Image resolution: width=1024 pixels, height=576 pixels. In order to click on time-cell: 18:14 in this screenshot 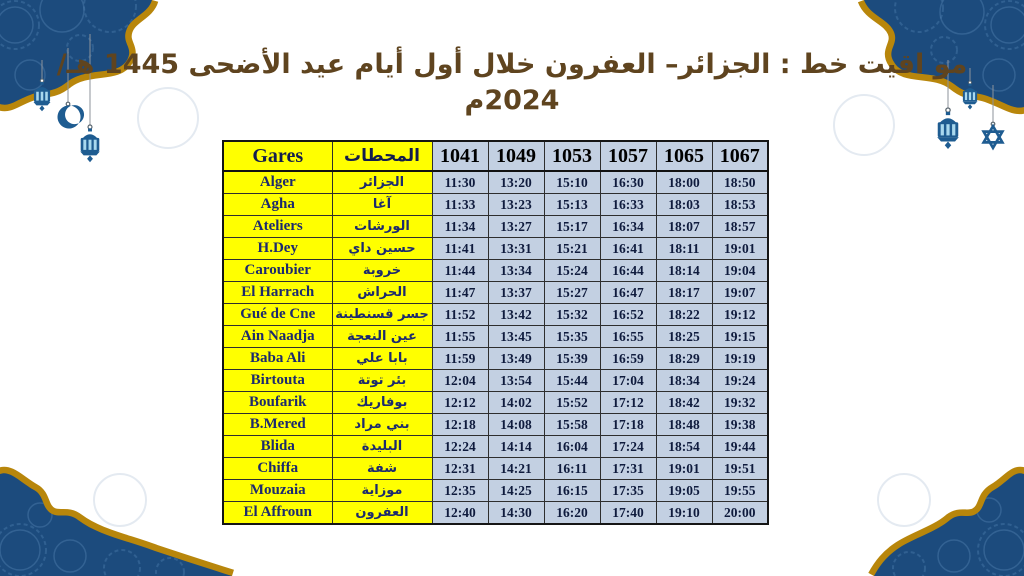, I will do `click(684, 270)`.